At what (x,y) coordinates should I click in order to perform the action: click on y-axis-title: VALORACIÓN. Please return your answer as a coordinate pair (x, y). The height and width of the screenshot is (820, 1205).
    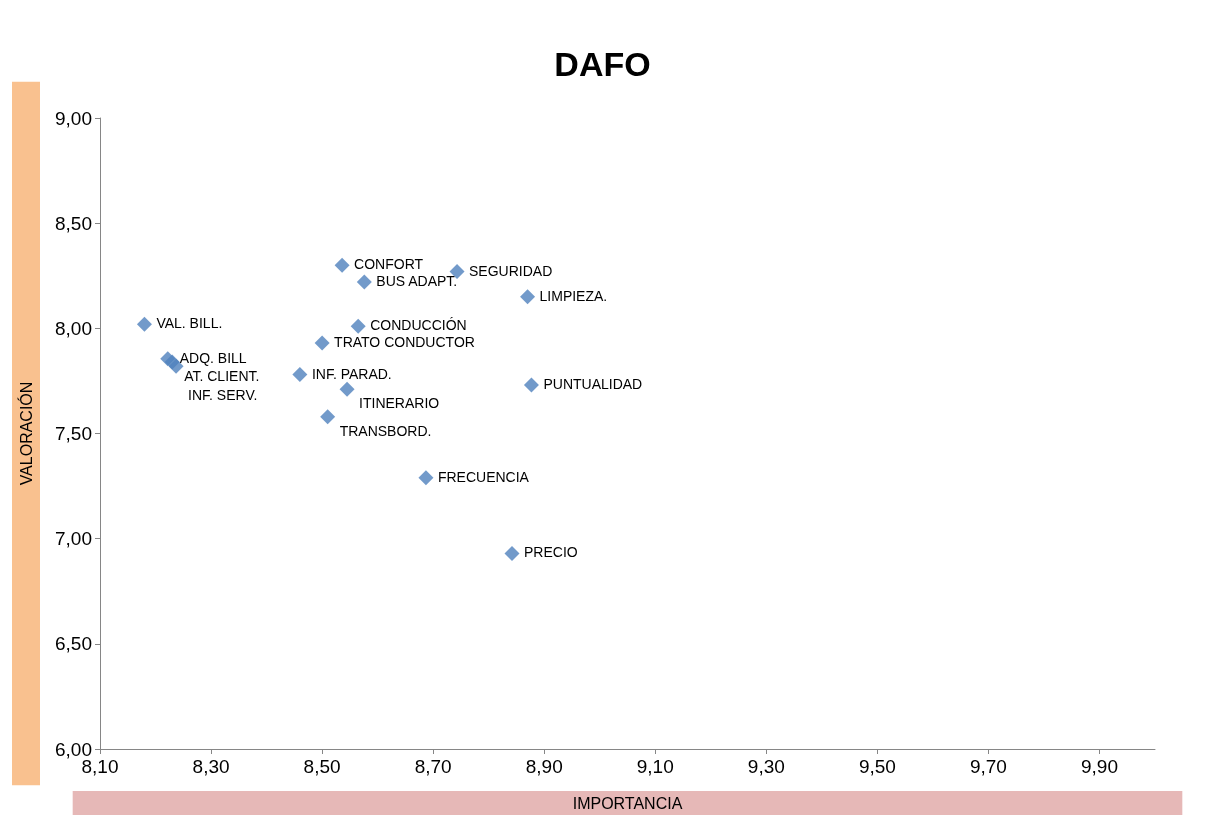
    Looking at the image, I should click on (25, 433).